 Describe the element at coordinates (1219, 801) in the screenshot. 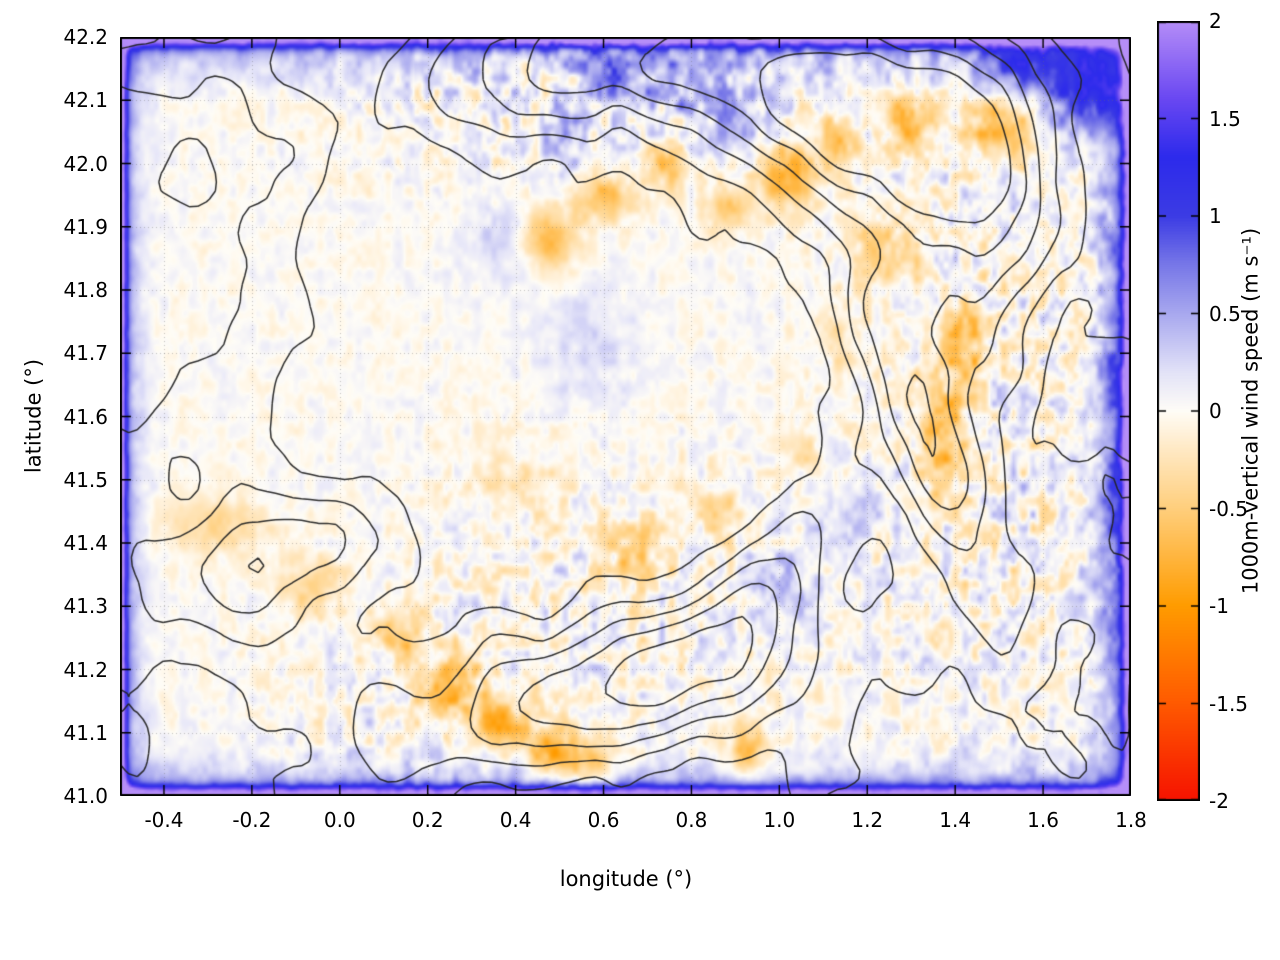

I see `colorbar-tick-label: -2` at that location.